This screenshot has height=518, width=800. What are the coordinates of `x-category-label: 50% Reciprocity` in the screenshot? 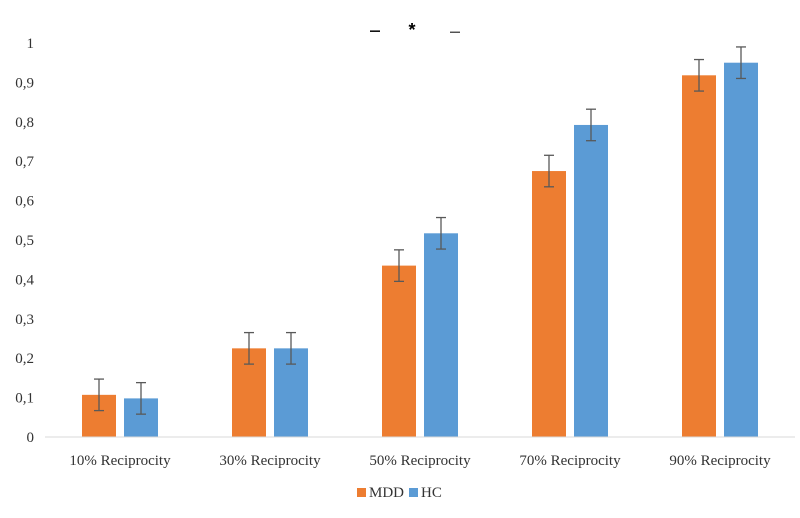 It's located at (420, 461).